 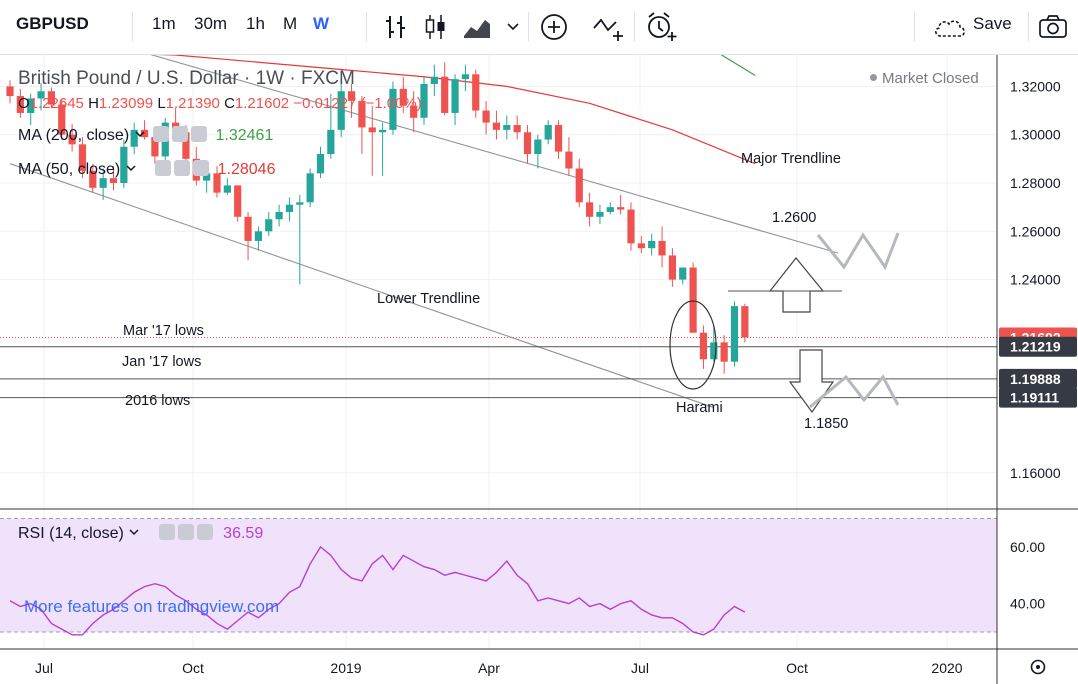 I want to click on compare-icon, so click(x=609, y=27).